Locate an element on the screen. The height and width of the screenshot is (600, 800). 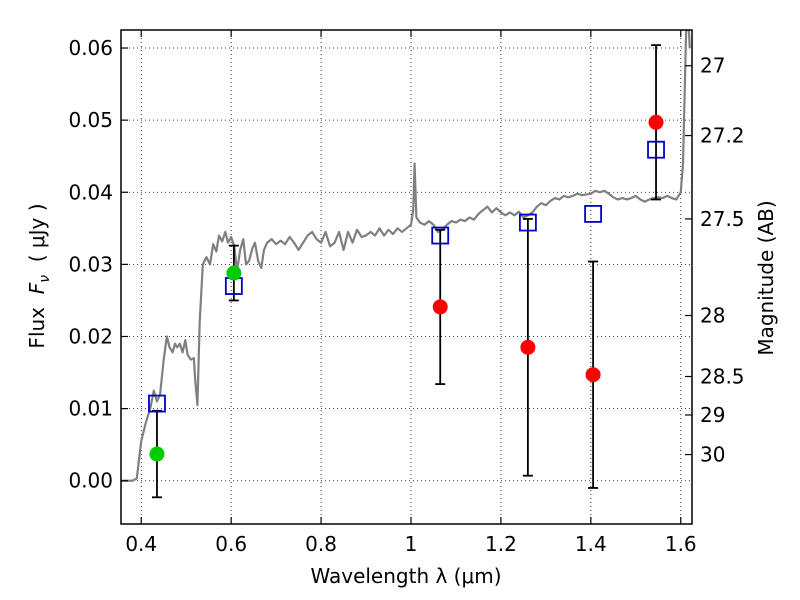
y-axis-label: Flux Fν ( μJy ) is located at coordinates (39, 275).